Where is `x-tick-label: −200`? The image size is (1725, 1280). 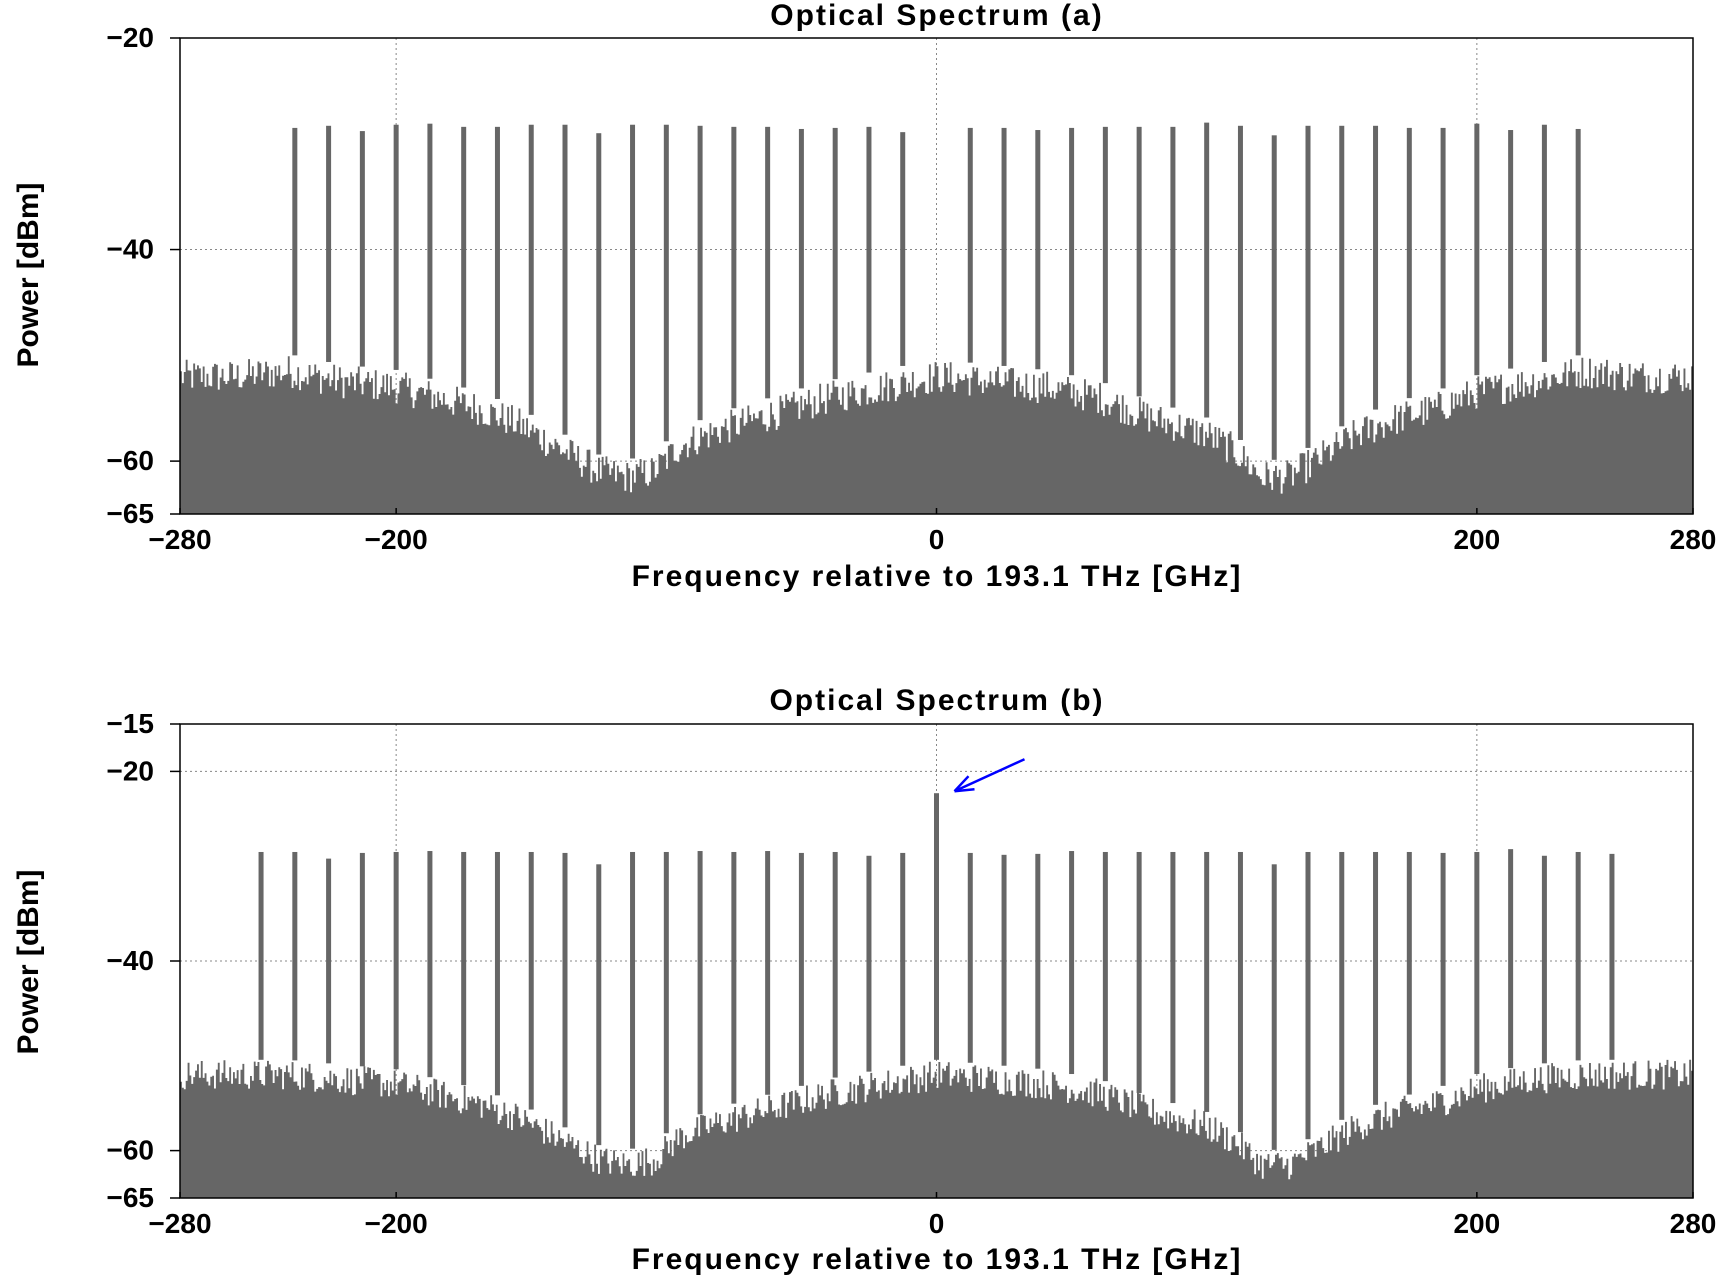
x-tick-label: −200 is located at coordinates (396, 539).